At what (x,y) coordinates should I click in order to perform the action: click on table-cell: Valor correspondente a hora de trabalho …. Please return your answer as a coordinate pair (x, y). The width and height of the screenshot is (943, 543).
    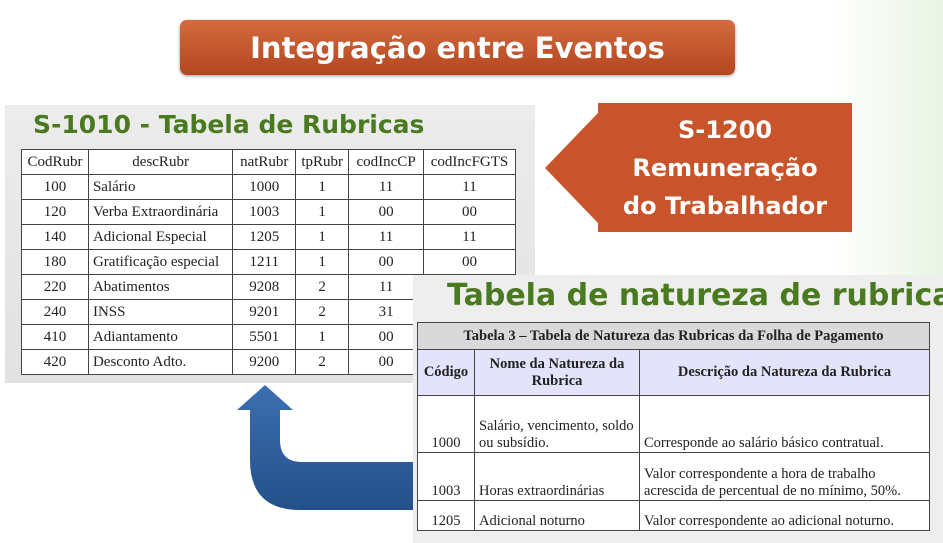
    Looking at the image, I should click on (784, 476).